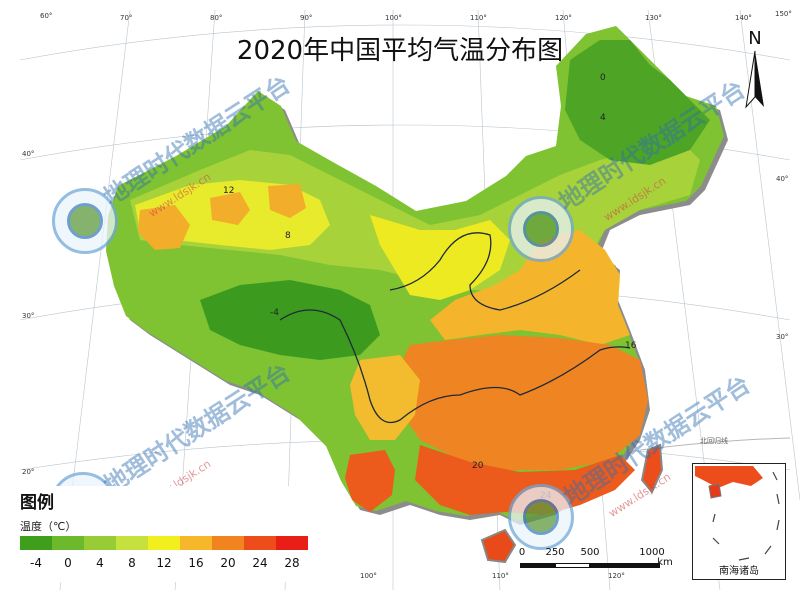  Describe the element at coordinates (274, 313) in the screenshot. I see `contour-label-minus4: -4` at that location.